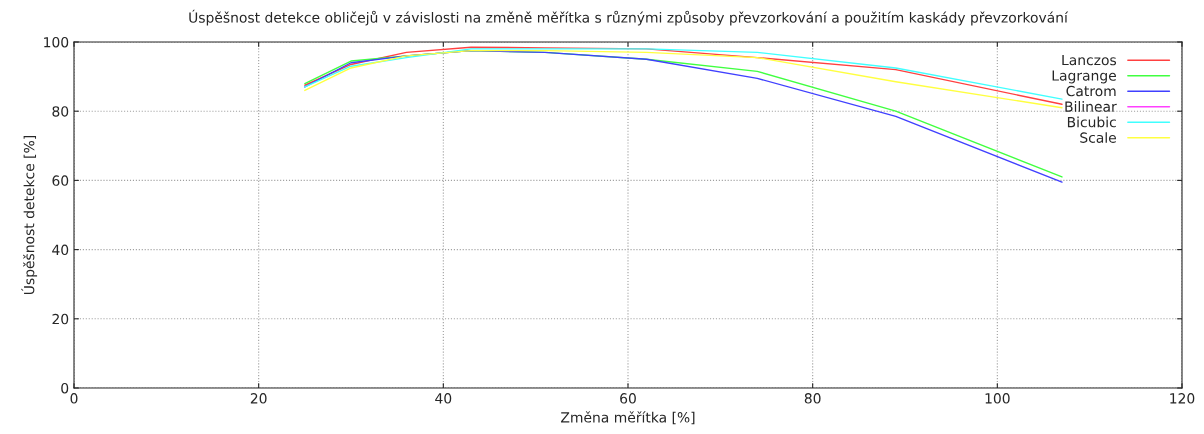  What do you see at coordinates (1091, 122) in the screenshot?
I see `legend-label: Bicubic` at bounding box center [1091, 122].